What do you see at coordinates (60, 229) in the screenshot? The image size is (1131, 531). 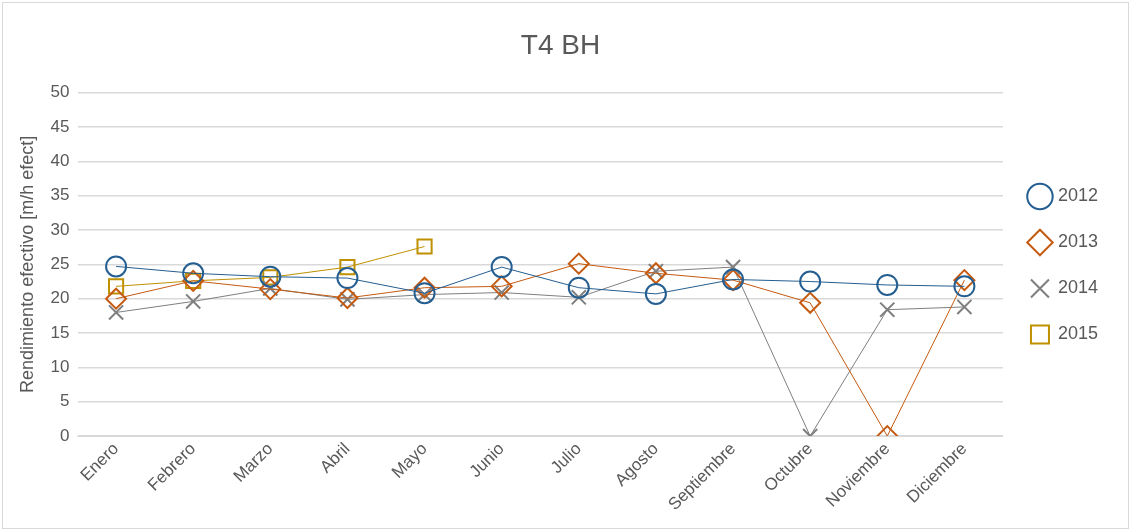 I see `y-tick-label: 30` at bounding box center [60, 229].